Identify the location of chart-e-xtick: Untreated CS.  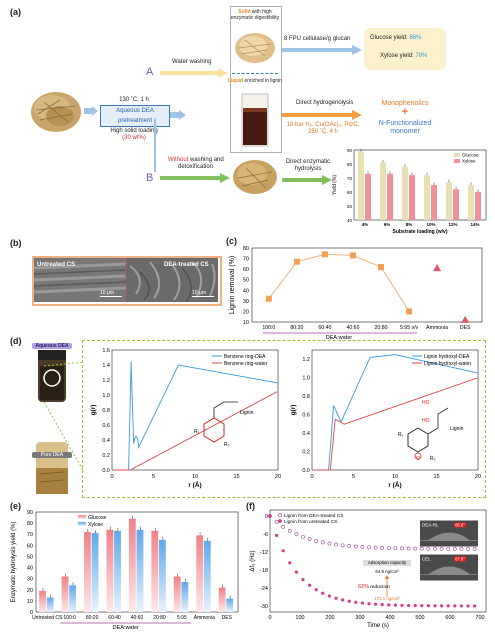
(47, 618).